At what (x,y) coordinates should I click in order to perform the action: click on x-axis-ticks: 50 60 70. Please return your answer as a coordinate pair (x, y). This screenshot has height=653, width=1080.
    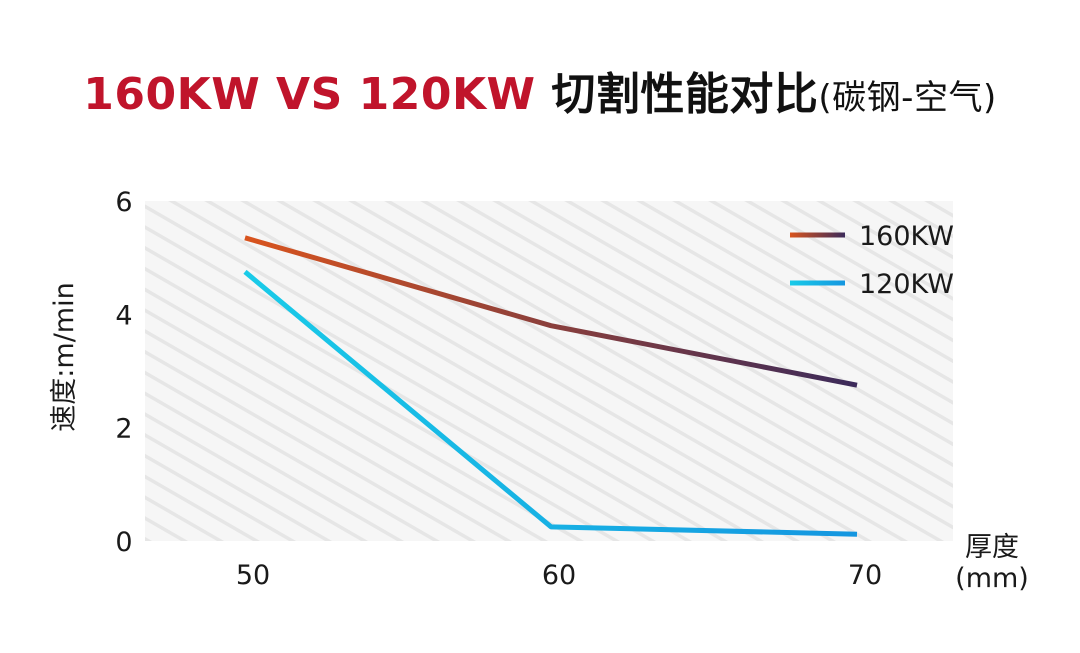
    Looking at the image, I should click on (559, 575).